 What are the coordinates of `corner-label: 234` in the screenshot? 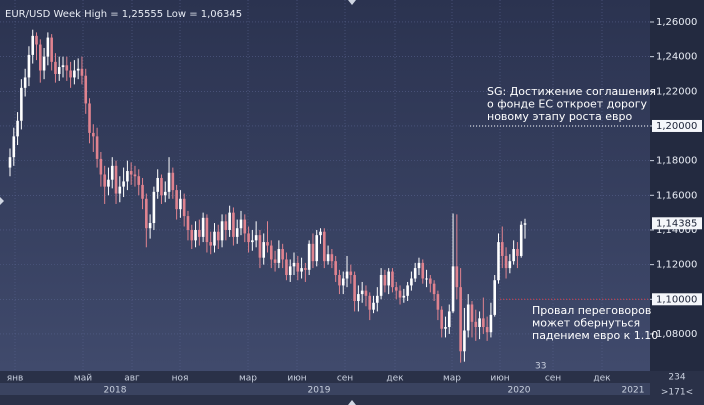 It's located at (676, 378).